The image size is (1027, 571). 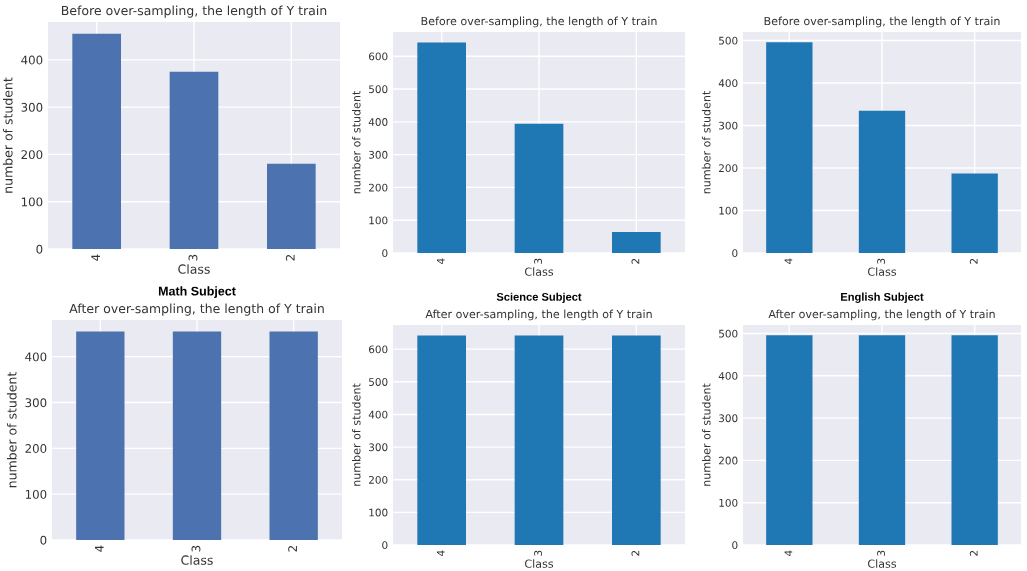 What do you see at coordinates (197, 292) in the screenshot?
I see `chart-title: Math Subject` at bounding box center [197, 292].